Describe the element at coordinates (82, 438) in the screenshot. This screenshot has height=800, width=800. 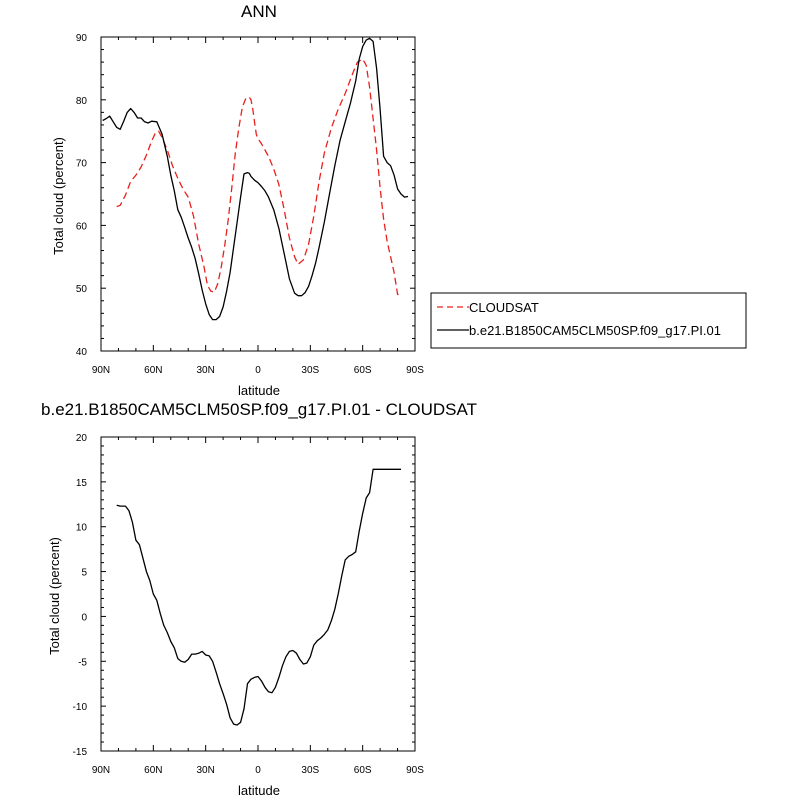
I see `bottom-y-tick-label: 20` at that location.